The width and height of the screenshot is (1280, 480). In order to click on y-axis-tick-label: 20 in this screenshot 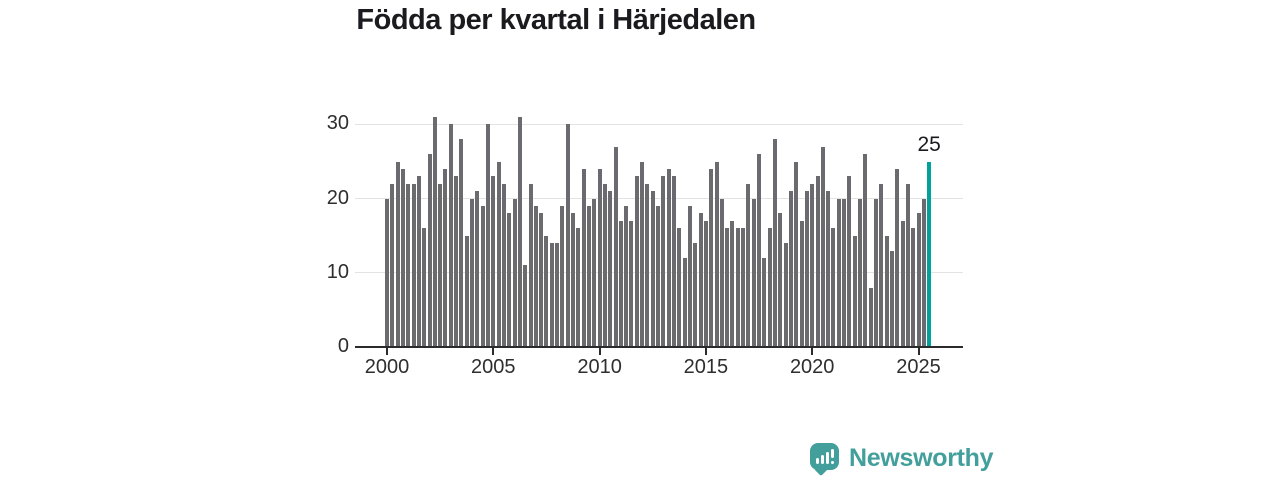, I will do `click(337, 197)`.